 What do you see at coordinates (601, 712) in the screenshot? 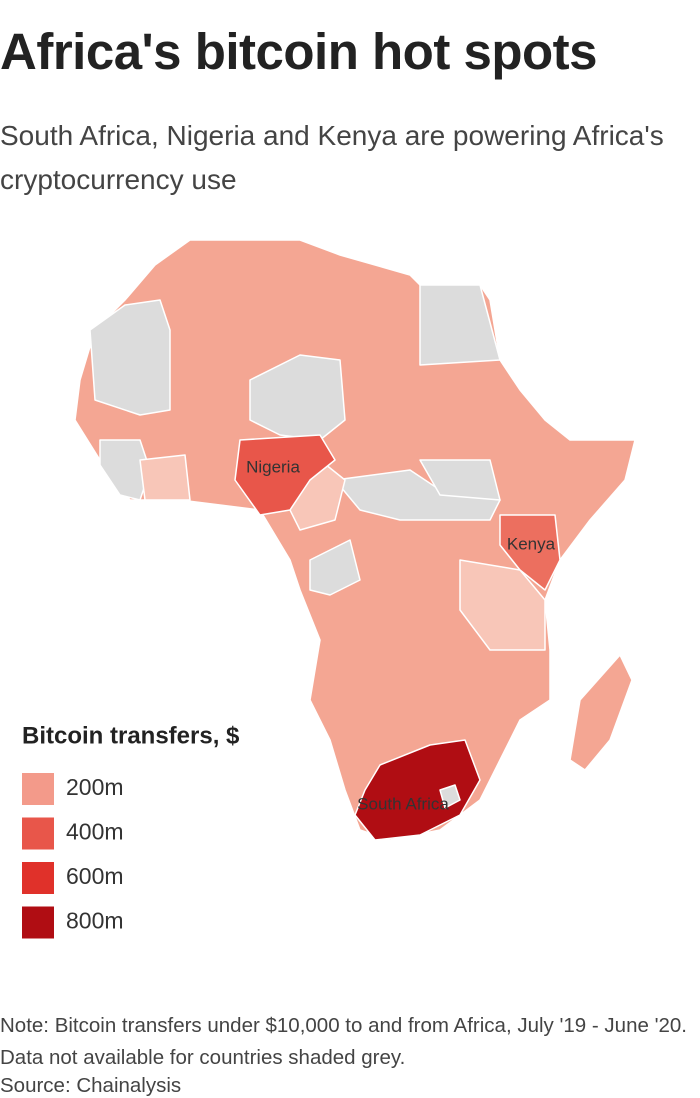
I see `country-madagascar` at bounding box center [601, 712].